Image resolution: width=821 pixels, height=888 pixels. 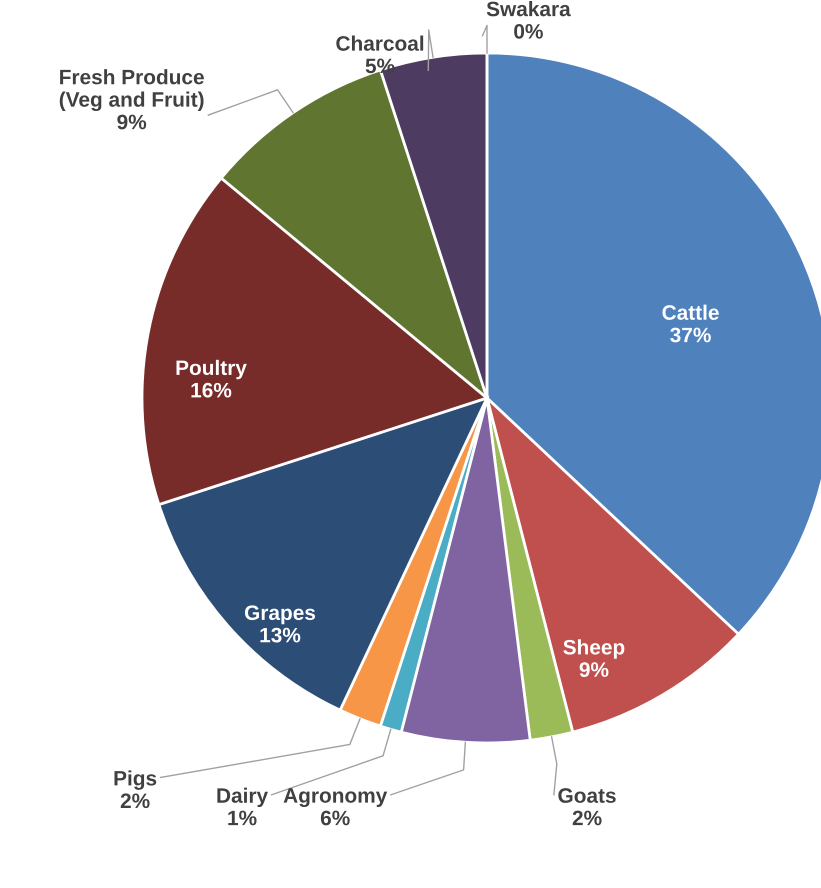 What do you see at coordinates (242, 798) in the screenshot?
I see `slice-label: Dairy` at bounding box center [242, 798].